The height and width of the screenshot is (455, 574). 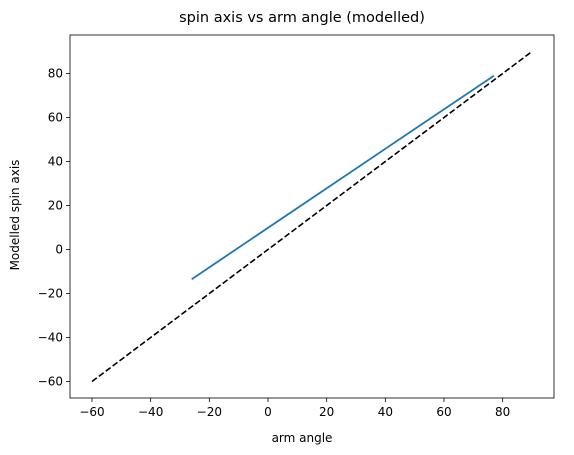 I want to click on x-tick-label: 80, so click(x=502, y=412).